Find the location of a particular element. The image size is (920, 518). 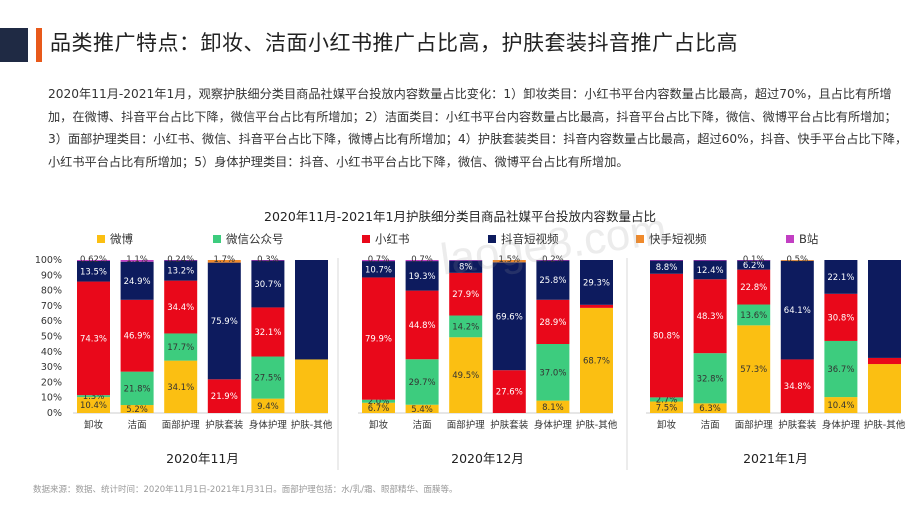

data-label: 5.2% is located at coordinates (137, 410).